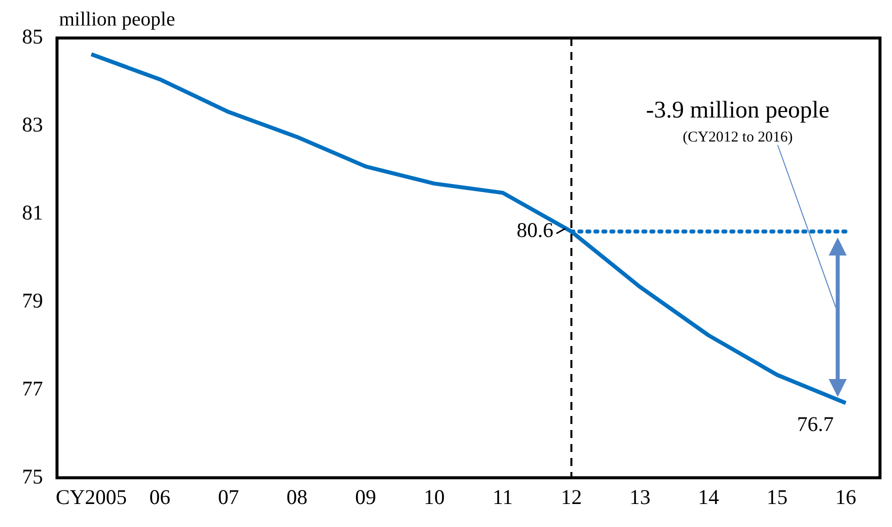  I want to click on x-tick-label: 13, so click(639, 496).